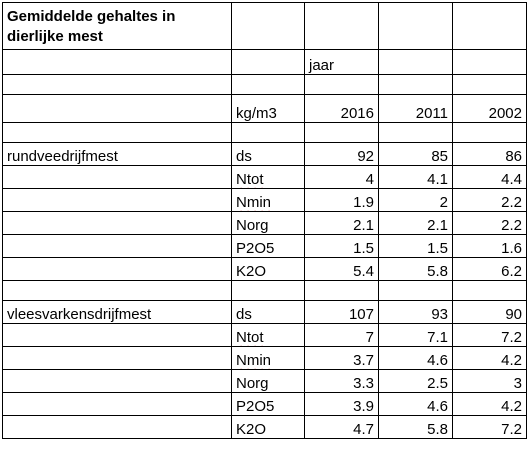 This screenshot has width=530, height=460. I want to click on value-cell: 5.4, so click(341, 269).